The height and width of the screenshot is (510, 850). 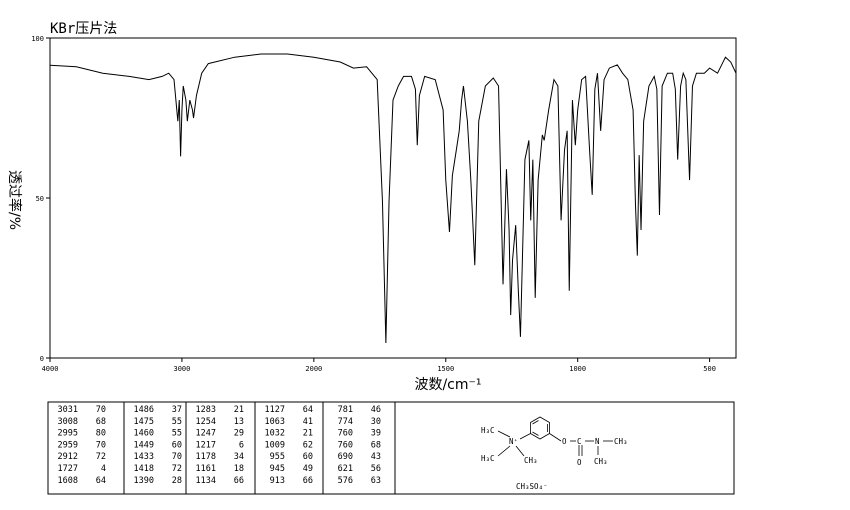 What do you see at coordinates (308, 469) in the screenshot?
I see `peak-transmittance: 49` at bounding box center [308, 469].